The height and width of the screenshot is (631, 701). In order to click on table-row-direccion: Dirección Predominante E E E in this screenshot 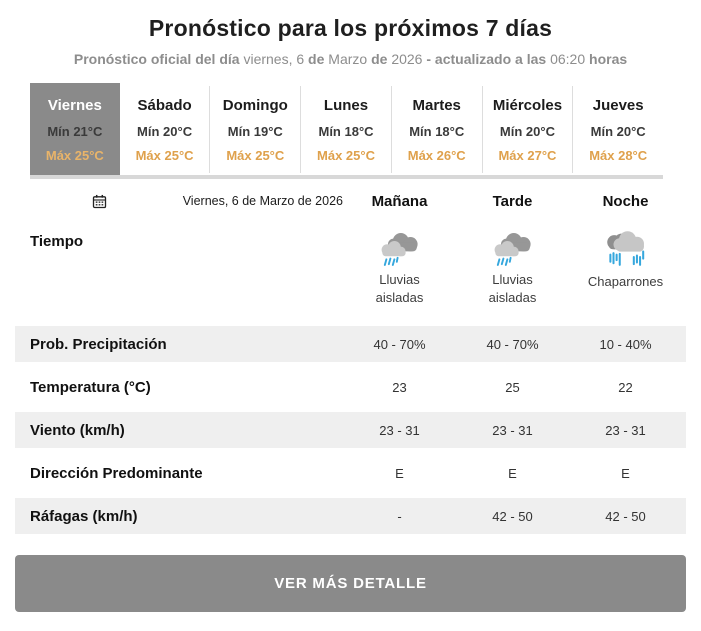, I will do `click(350, 473)`.